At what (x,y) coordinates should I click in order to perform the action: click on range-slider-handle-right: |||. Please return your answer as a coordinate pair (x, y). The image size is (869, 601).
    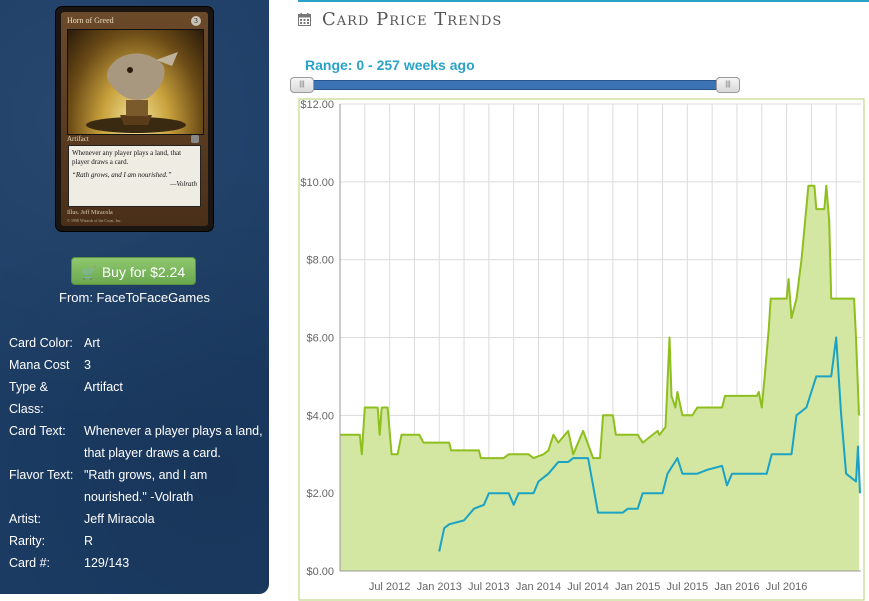
    Looking at the image, I should click on (728, 85).